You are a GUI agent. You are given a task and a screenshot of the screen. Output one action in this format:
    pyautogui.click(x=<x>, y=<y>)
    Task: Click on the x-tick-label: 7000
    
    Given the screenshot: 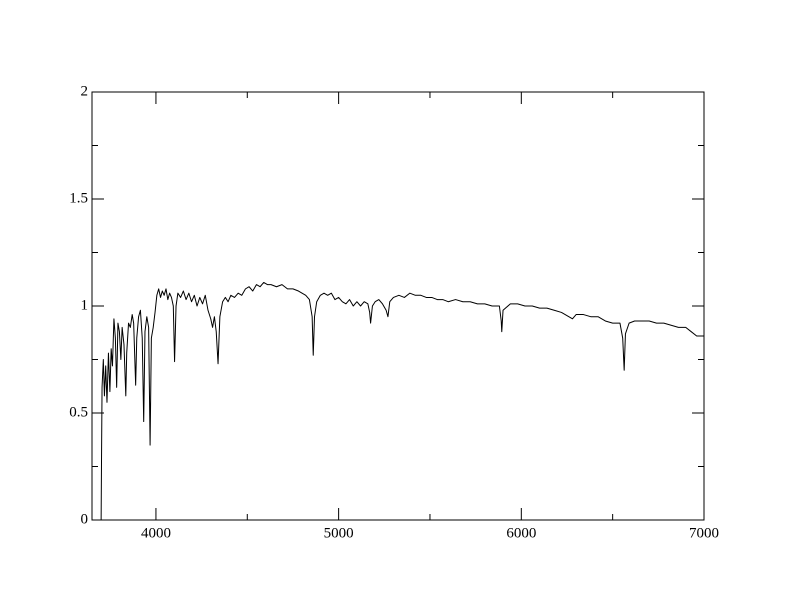 What is the action you would take?
    pyautogui.click(x=704, y=533)
    